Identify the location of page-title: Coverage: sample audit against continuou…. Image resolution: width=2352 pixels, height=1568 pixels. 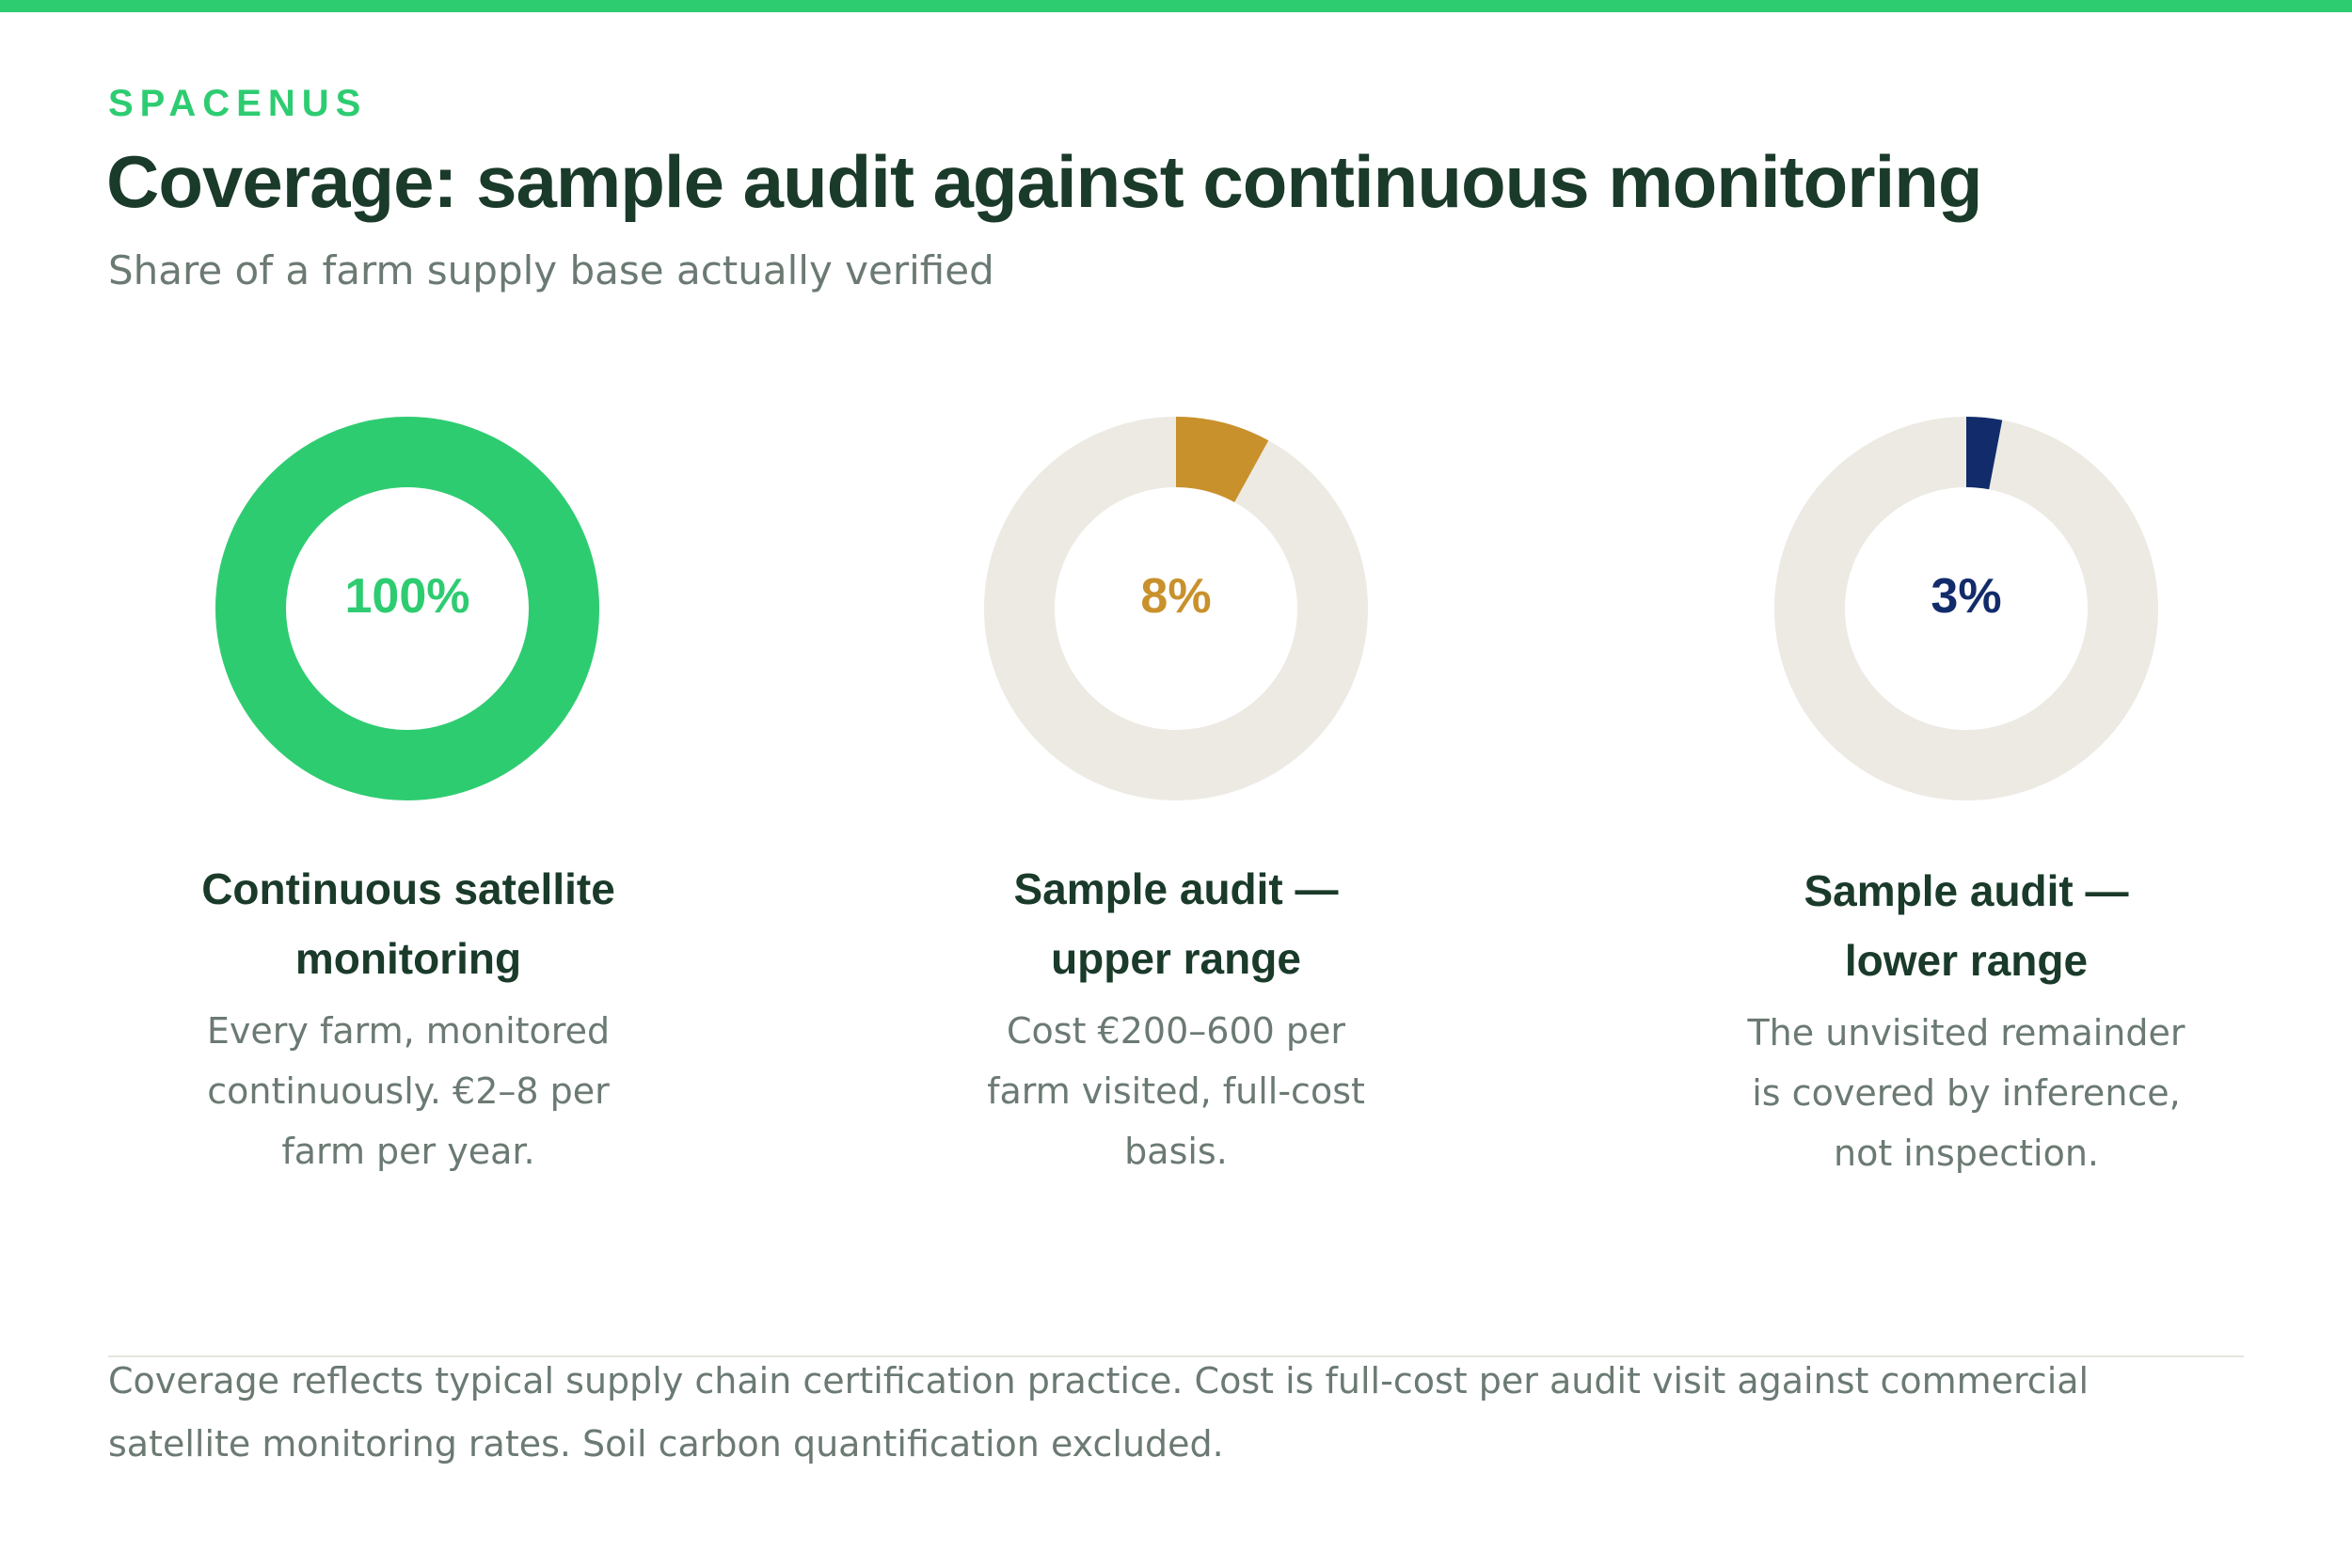
(1044, 181).